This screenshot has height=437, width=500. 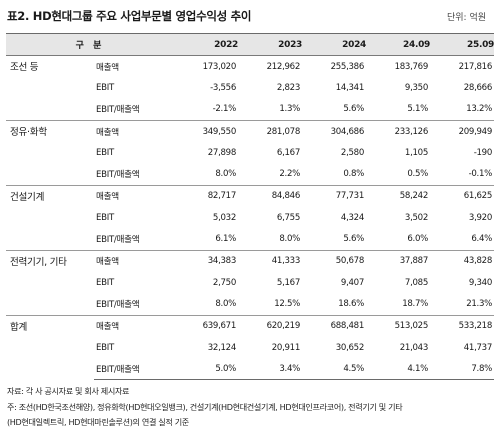 What do you see at coordinates (466, 18) in the screenshot?
I see `unit-label: 단위: 억원` at bounding box center [466, 18].